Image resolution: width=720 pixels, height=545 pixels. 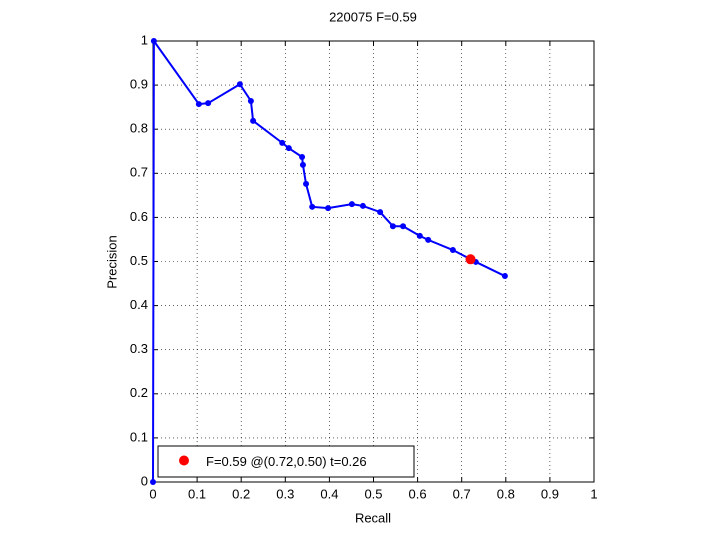 What do you see at coordinates (139, 304) in the screenshot?
I see `y-tick-label: 0.4` at bounding box center [139, 304].